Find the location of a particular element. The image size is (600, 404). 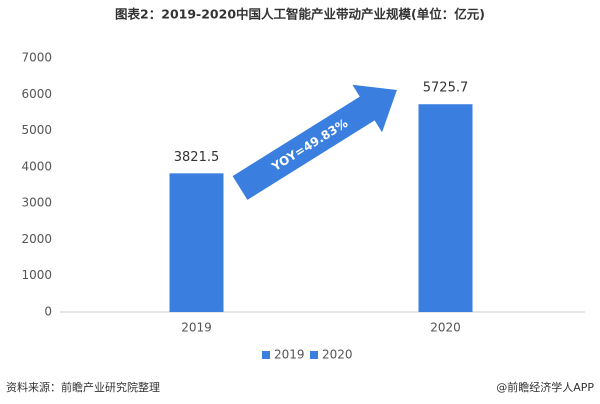

annotation: YOY=49.83% is located at coordinates (309, 145).